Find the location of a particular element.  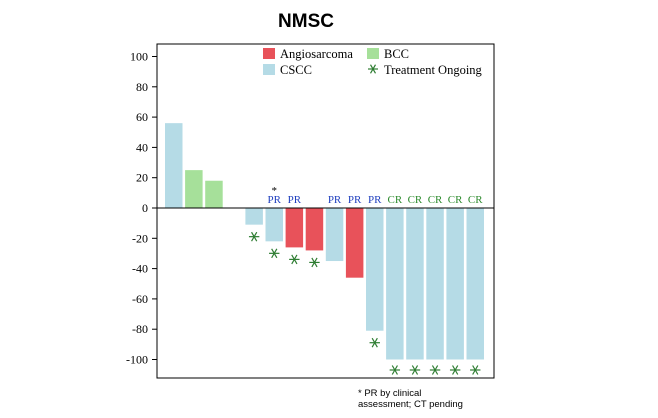

response-note-mark: * is located at coordinates (275, 191).